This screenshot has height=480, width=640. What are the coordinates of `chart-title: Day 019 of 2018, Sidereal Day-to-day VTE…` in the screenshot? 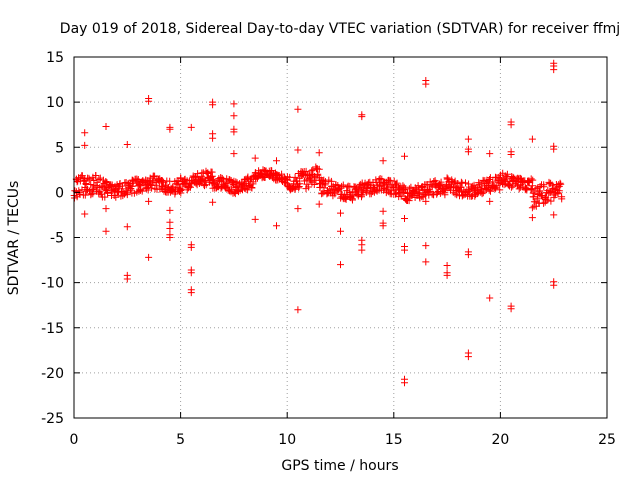 It's located at (340, 29).